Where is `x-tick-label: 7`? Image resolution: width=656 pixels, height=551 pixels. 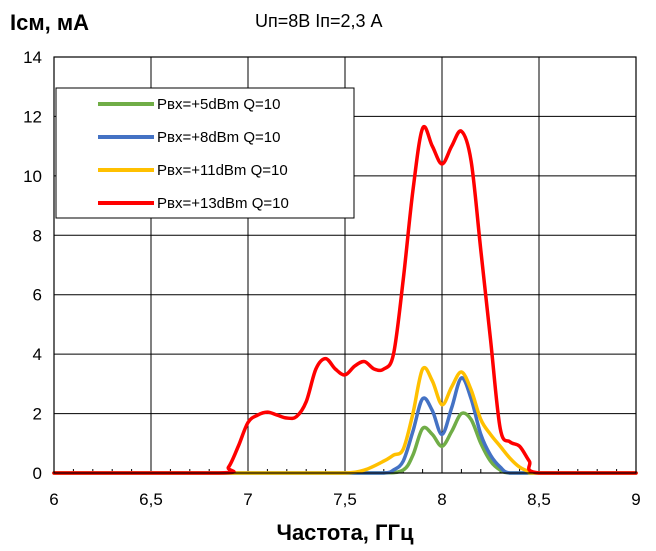 x-tick-label: 7 is located at coordinates (247, 499).